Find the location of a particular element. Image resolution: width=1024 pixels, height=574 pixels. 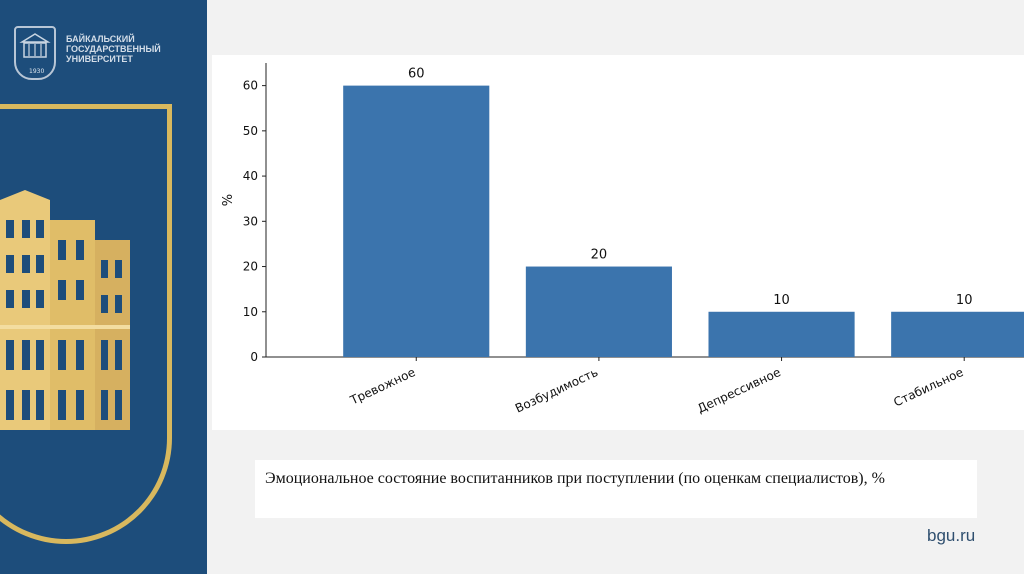

logo-year: 1930 is located at coordinates (37, 71).